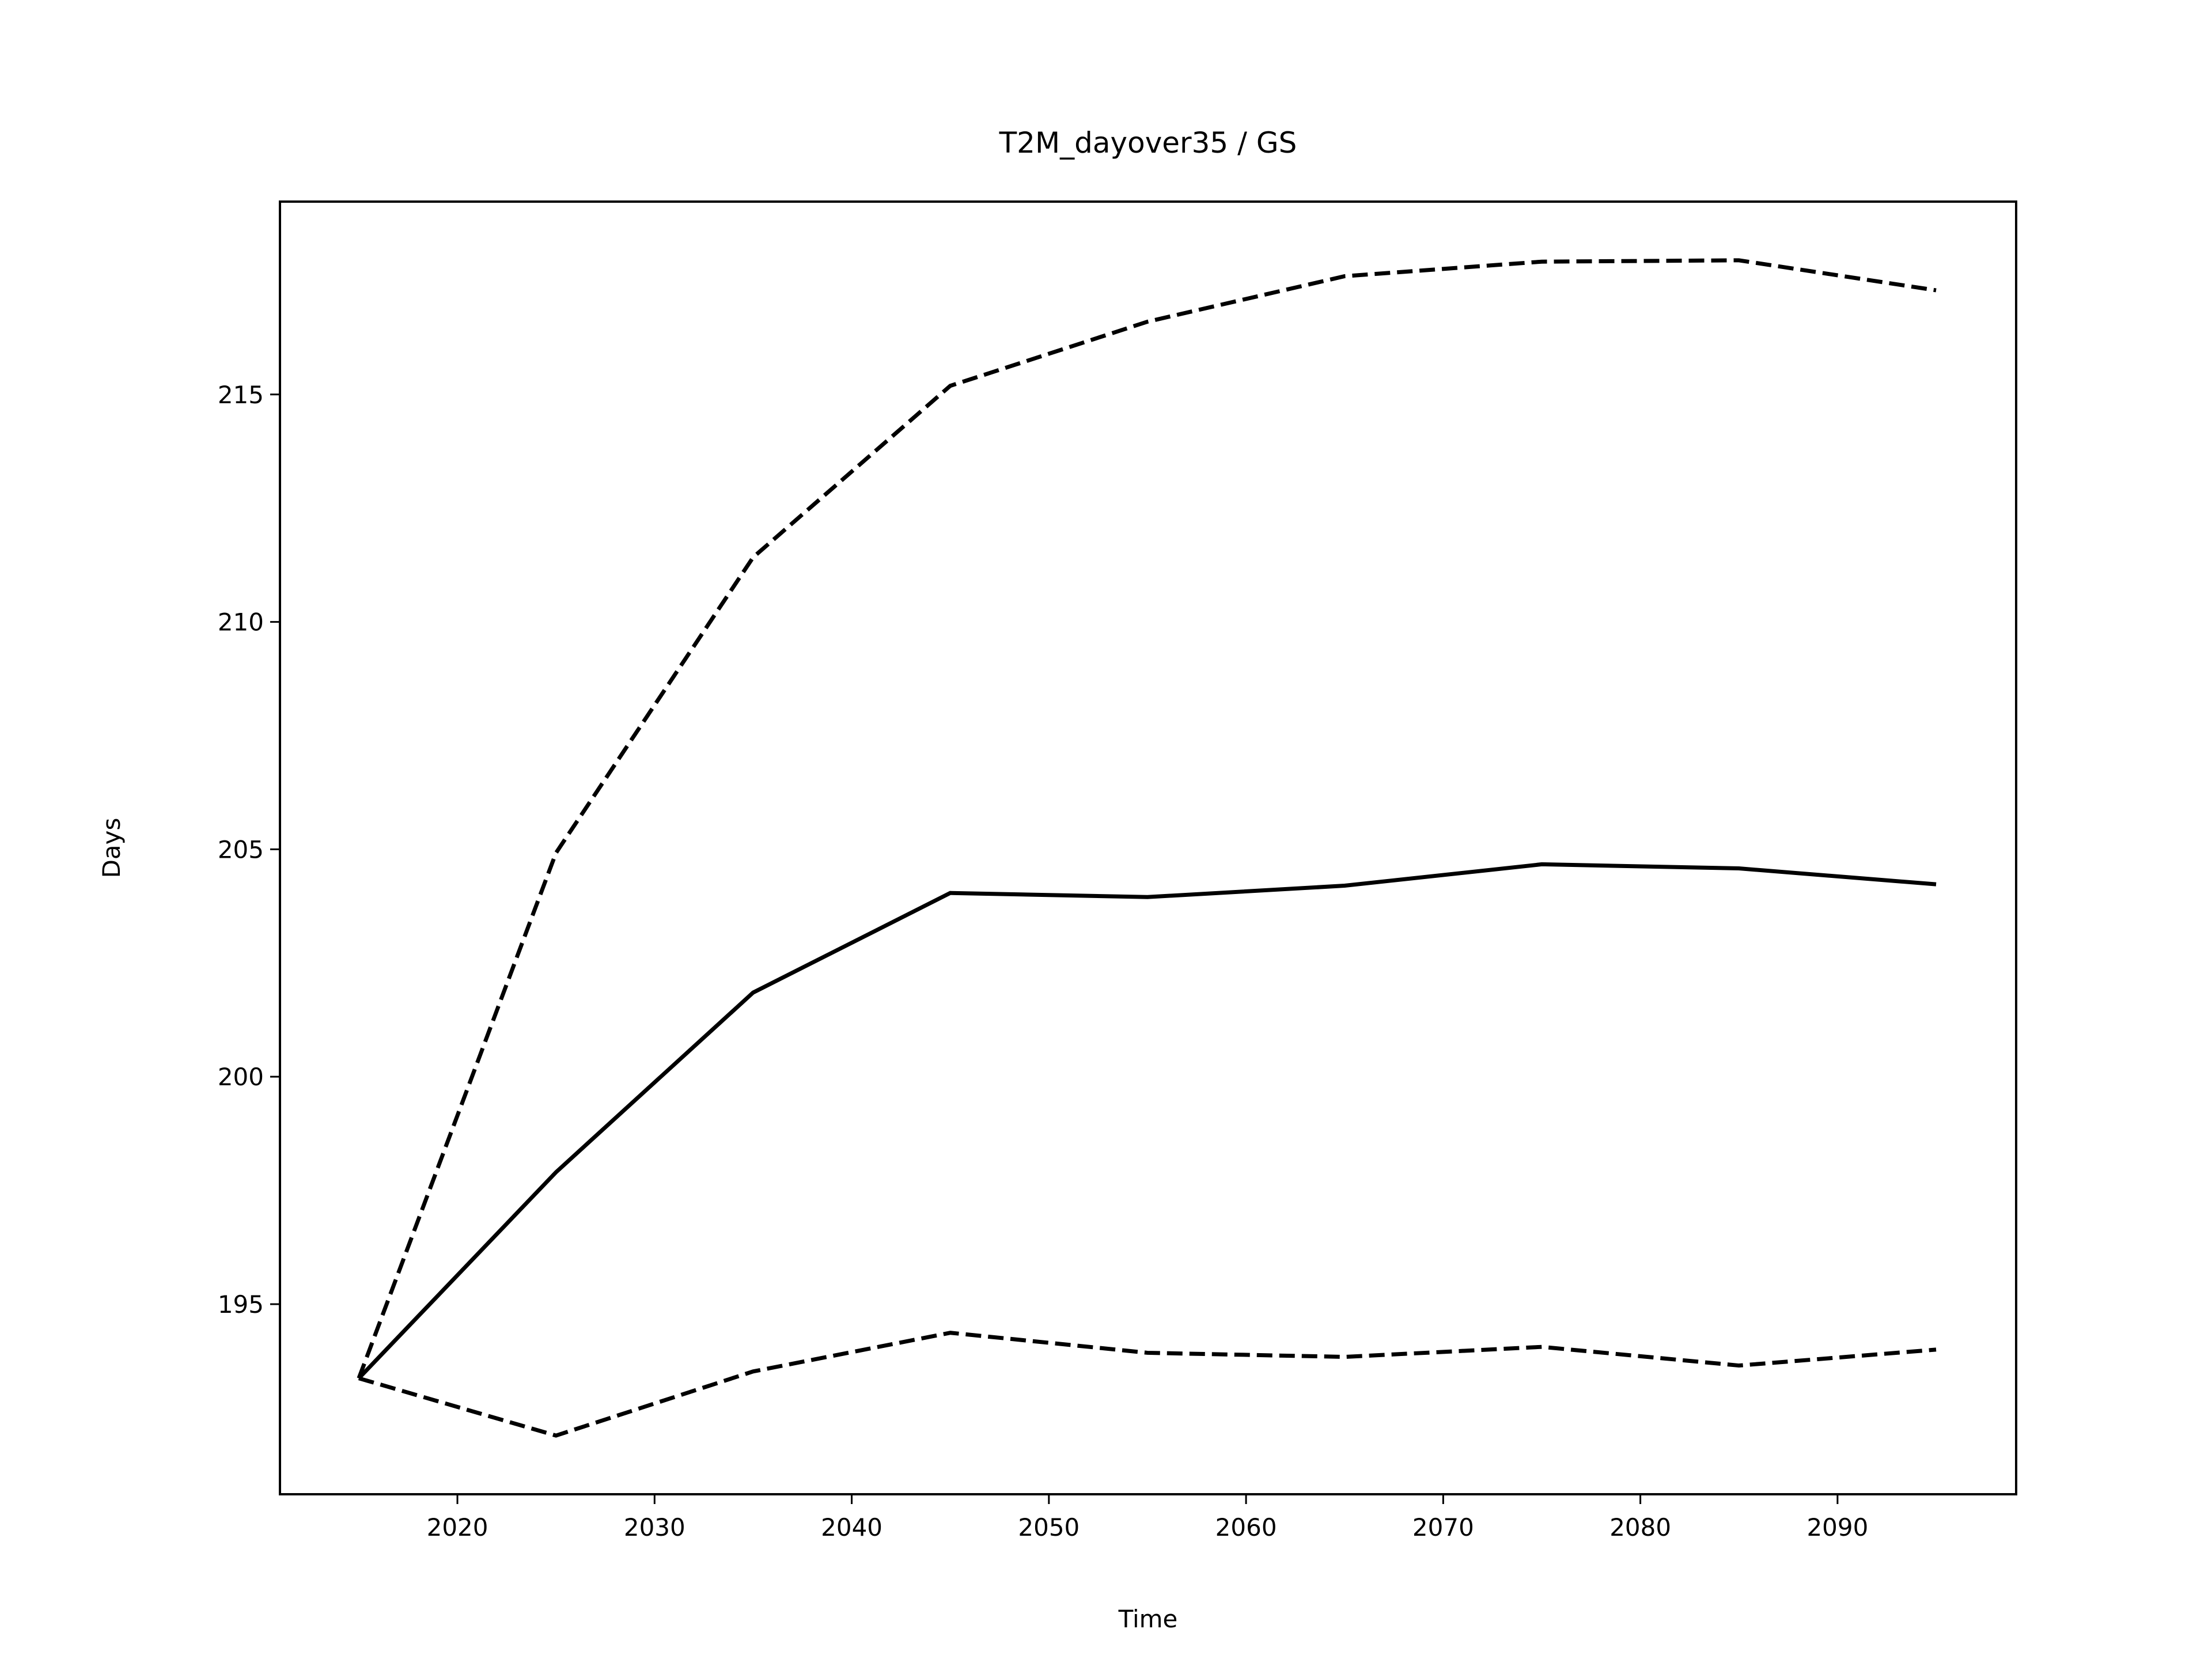  Describe the element at coordinates (241, 622) in the screenshot. I see `y-tick-label: 210` at that location.